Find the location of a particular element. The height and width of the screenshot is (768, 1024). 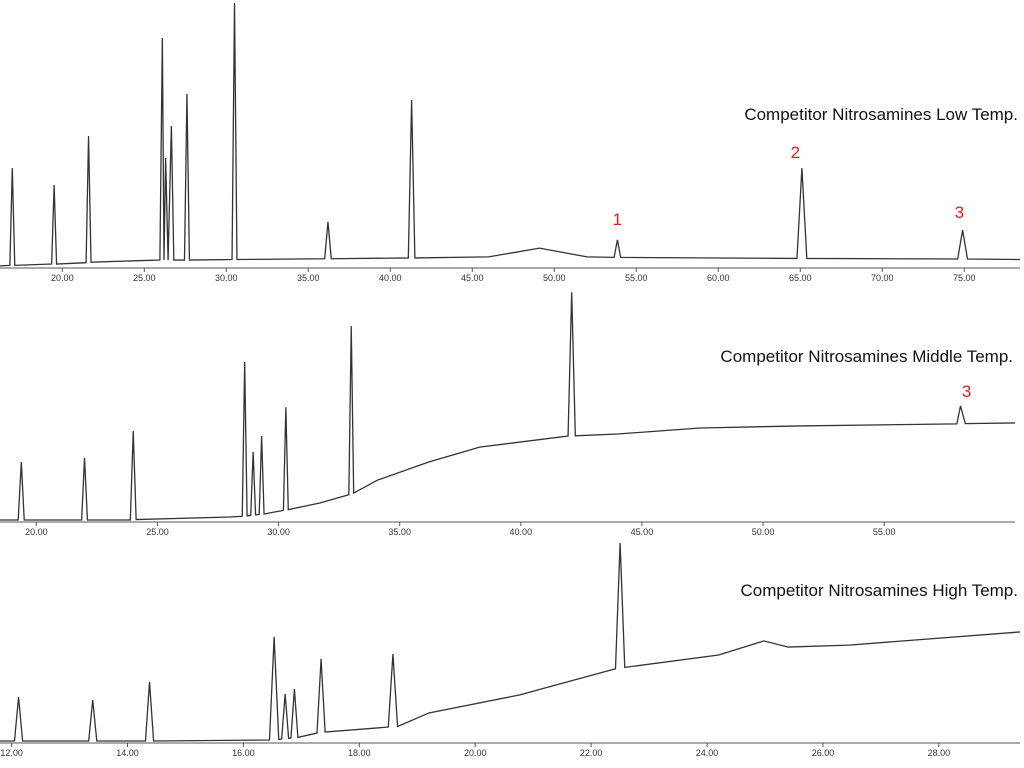

x-tick-label: 16.00 is located at coordinates (243, 753).